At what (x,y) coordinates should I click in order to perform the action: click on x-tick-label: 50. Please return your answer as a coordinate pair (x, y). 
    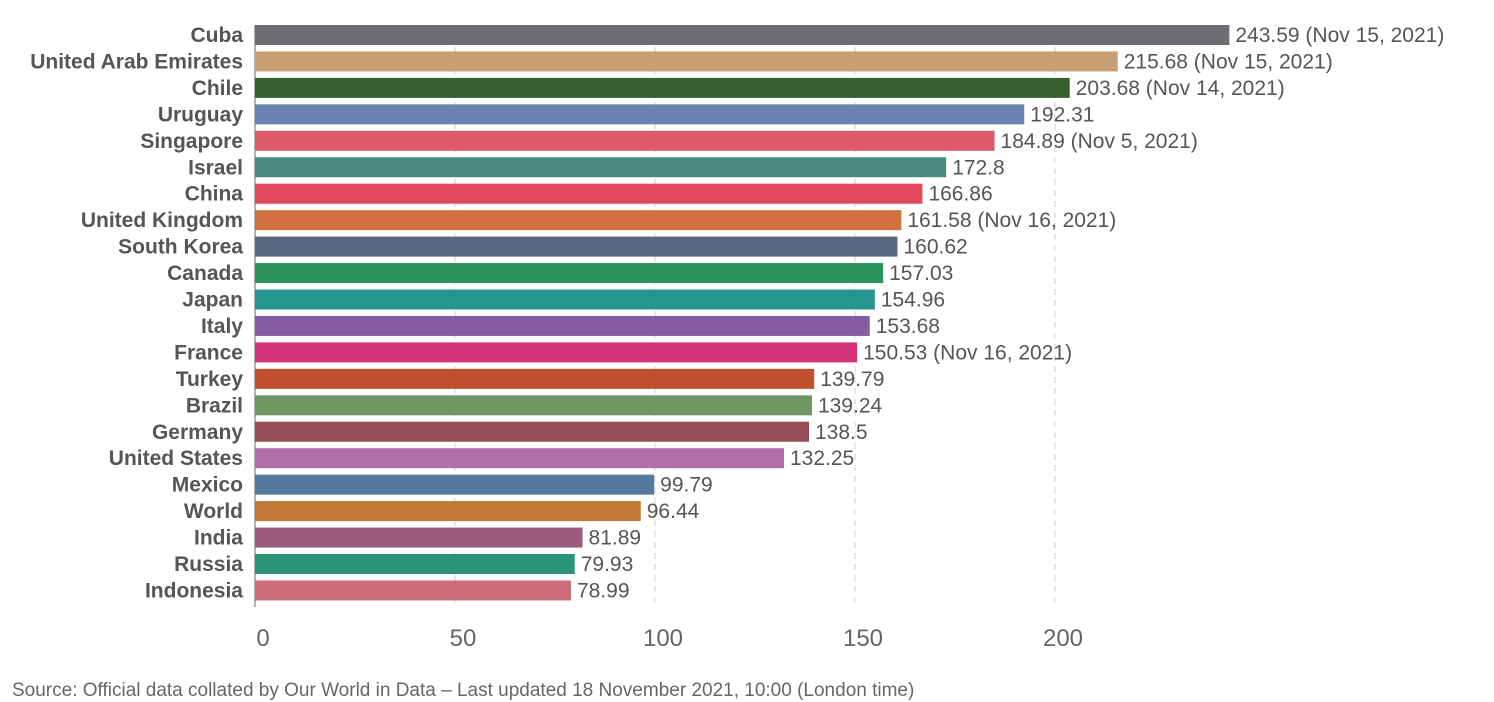
    Looking at the image, I should click on (463, 638).